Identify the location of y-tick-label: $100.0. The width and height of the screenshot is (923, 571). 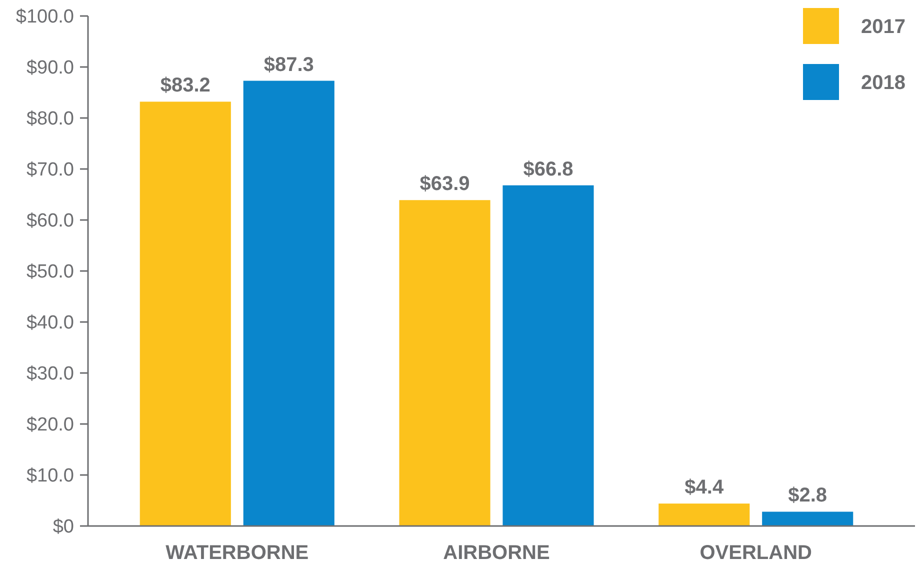
(45, 17).